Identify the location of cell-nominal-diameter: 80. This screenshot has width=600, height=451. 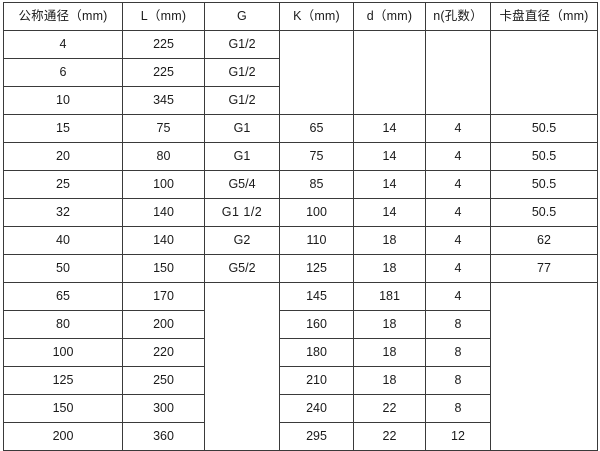
(63, 324).